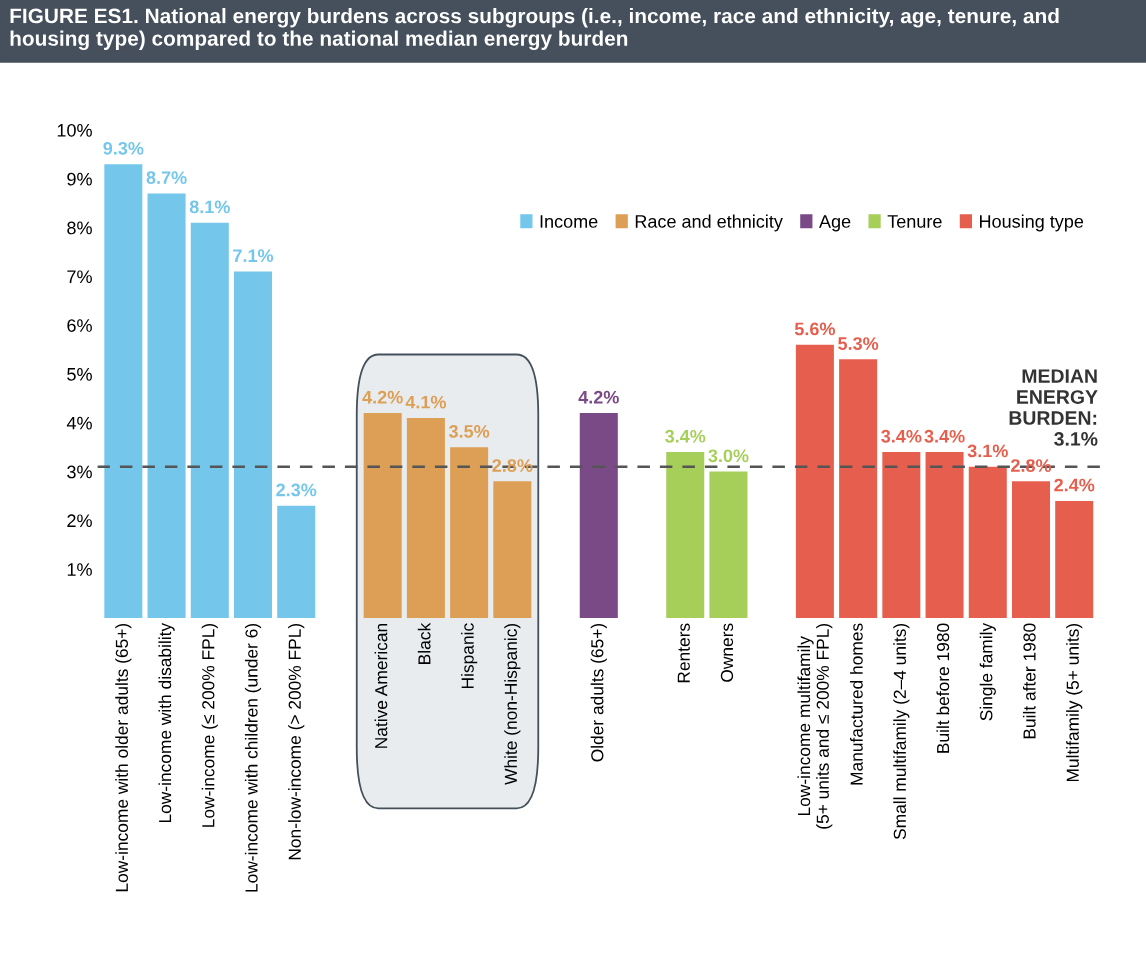  What do you see at coordinates (1032, 223) in the screenshot?
I see `legend-label: Housing type` at bounding box center [1032, 223].